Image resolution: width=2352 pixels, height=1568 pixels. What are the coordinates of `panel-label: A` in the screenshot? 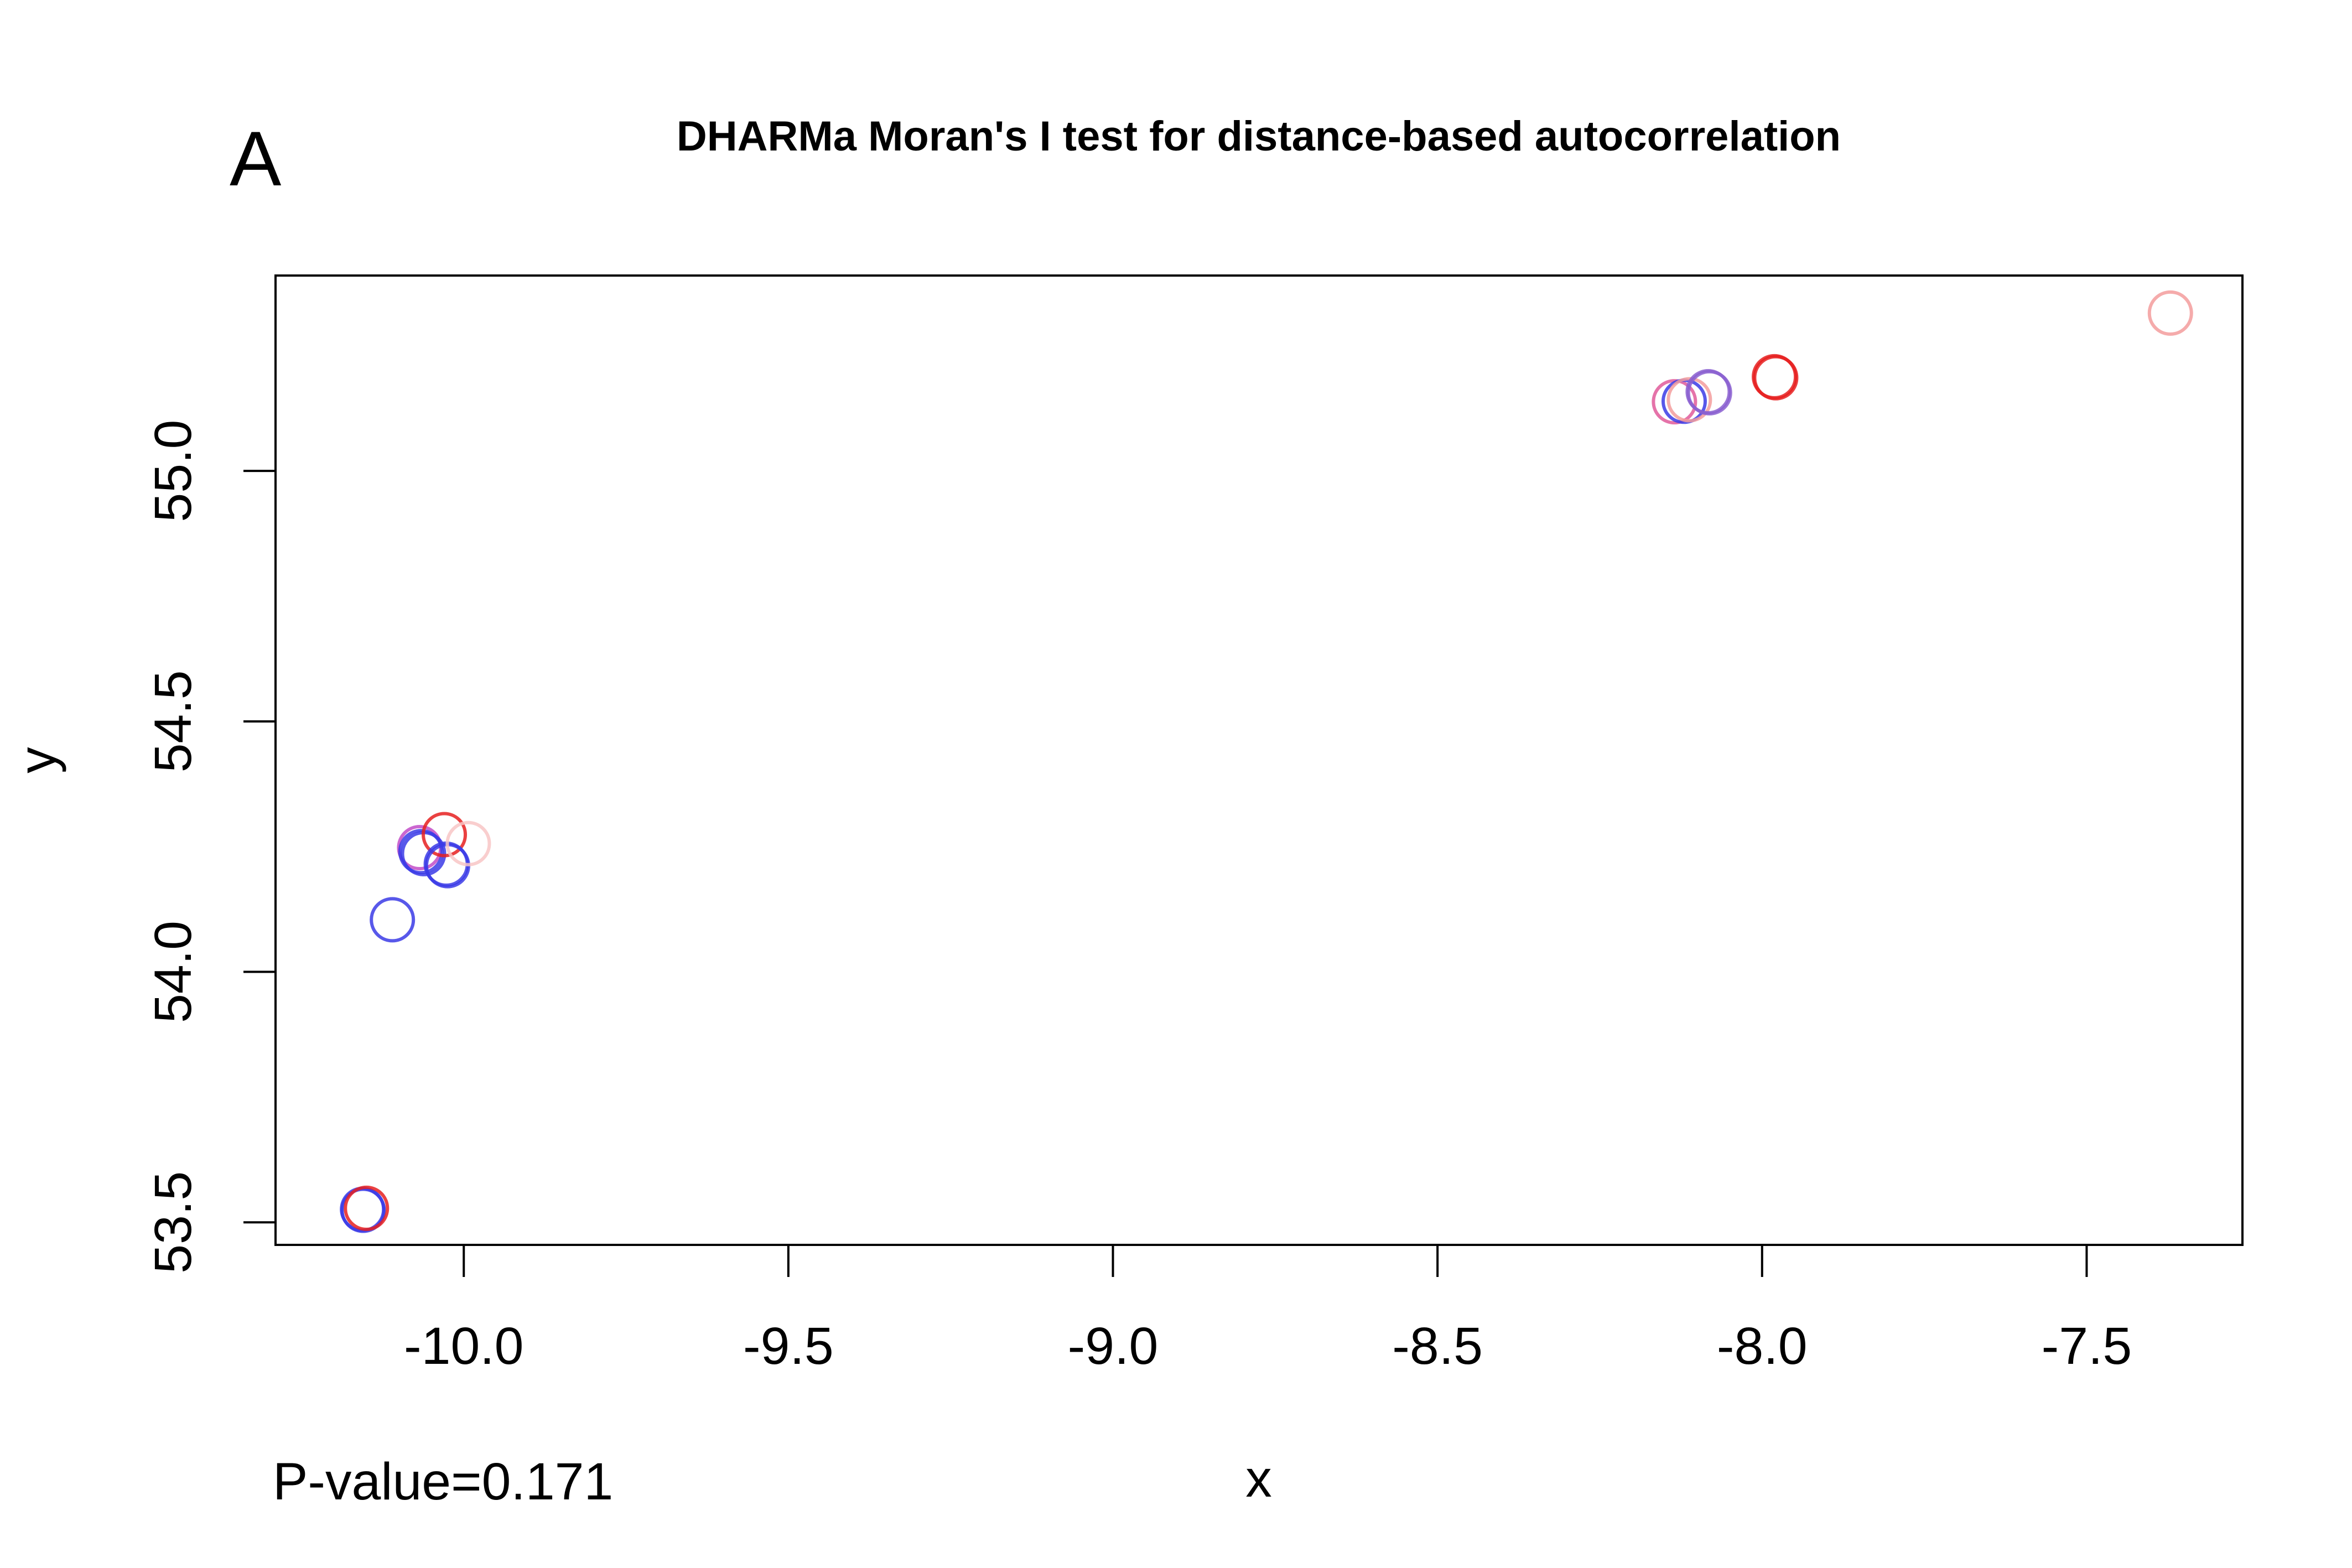 It's located at (256, 158).